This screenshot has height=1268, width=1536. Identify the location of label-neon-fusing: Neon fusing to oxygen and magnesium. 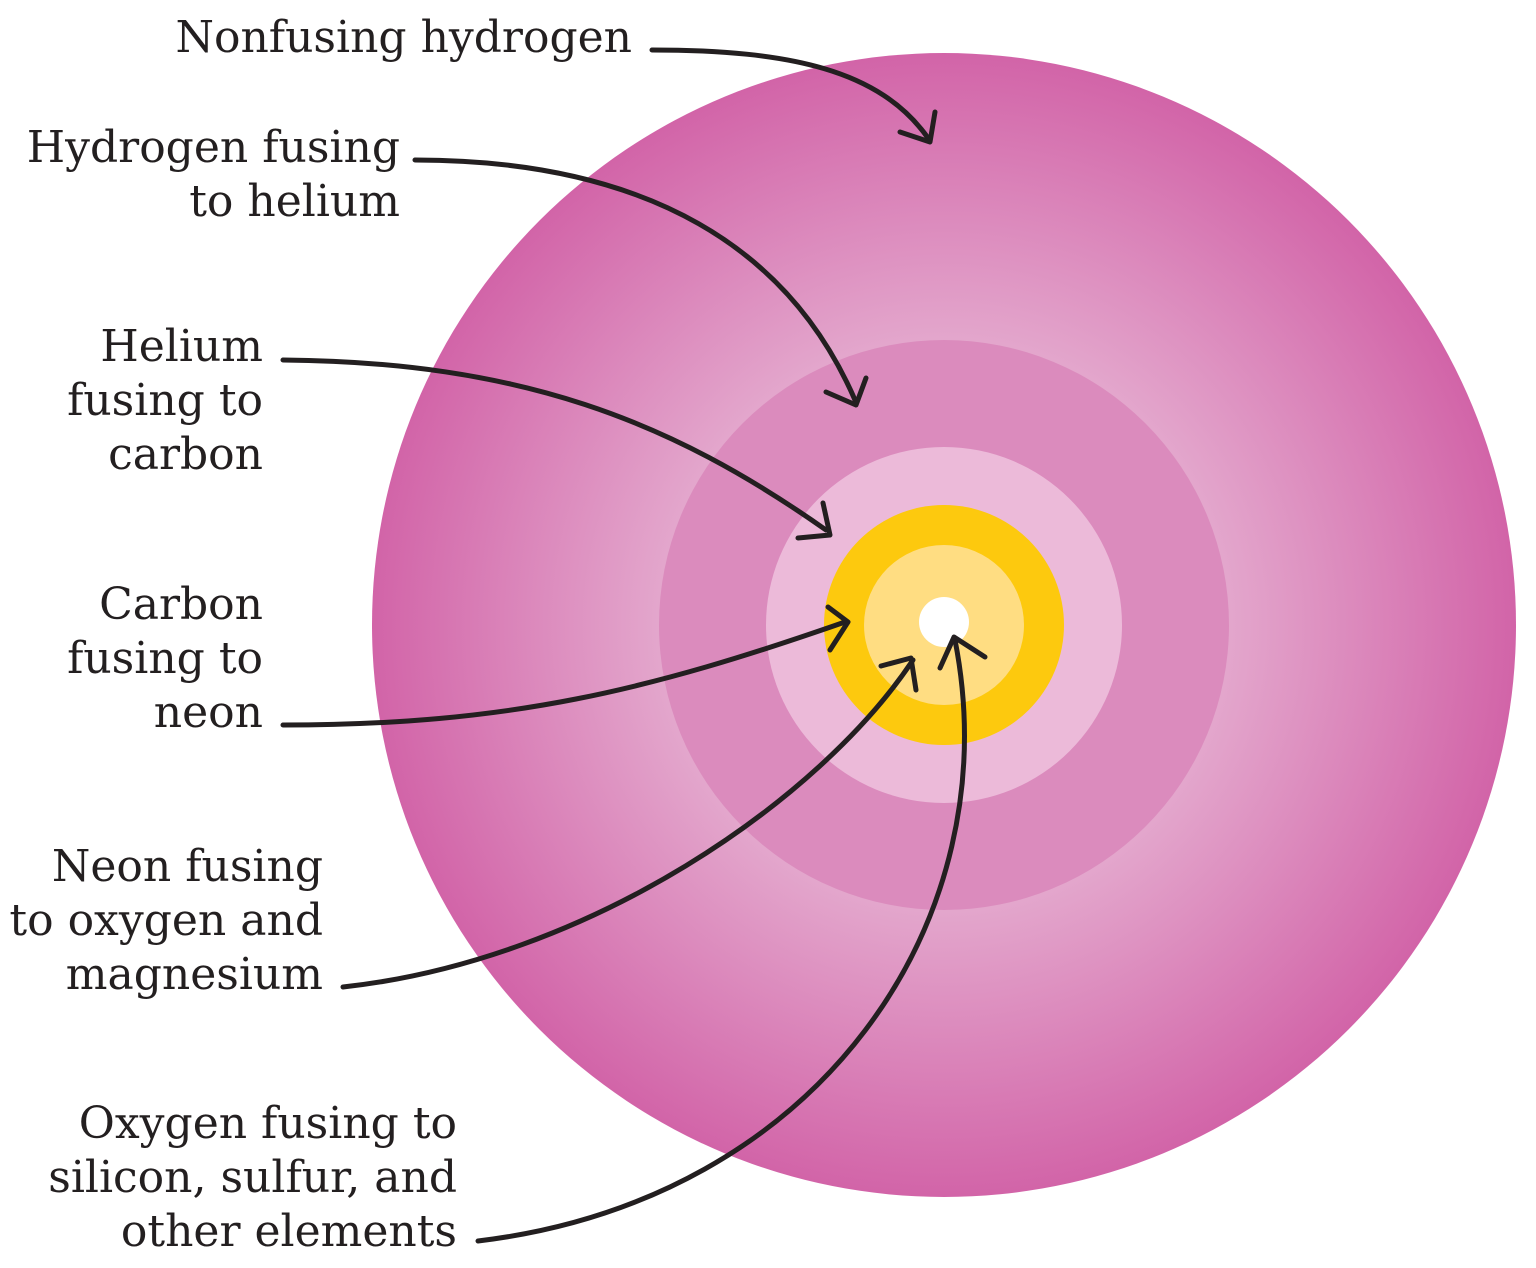
(166, 920).